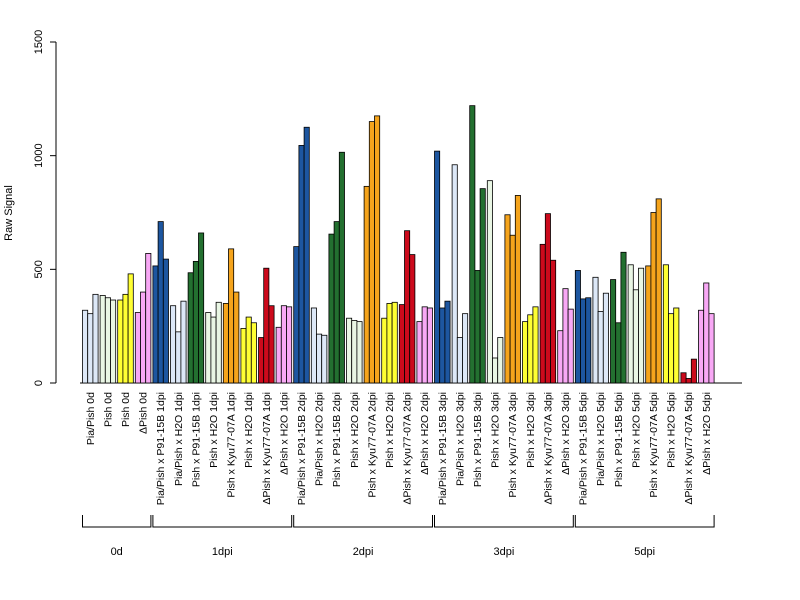 This screenshot has width=800, height=600. What do you see at coordinates (398, 536) in the screenshot?
I see `group-brackets: 0d 1dpi 2dpi 3dpi 5dpi` at bounding box center [398, 536].